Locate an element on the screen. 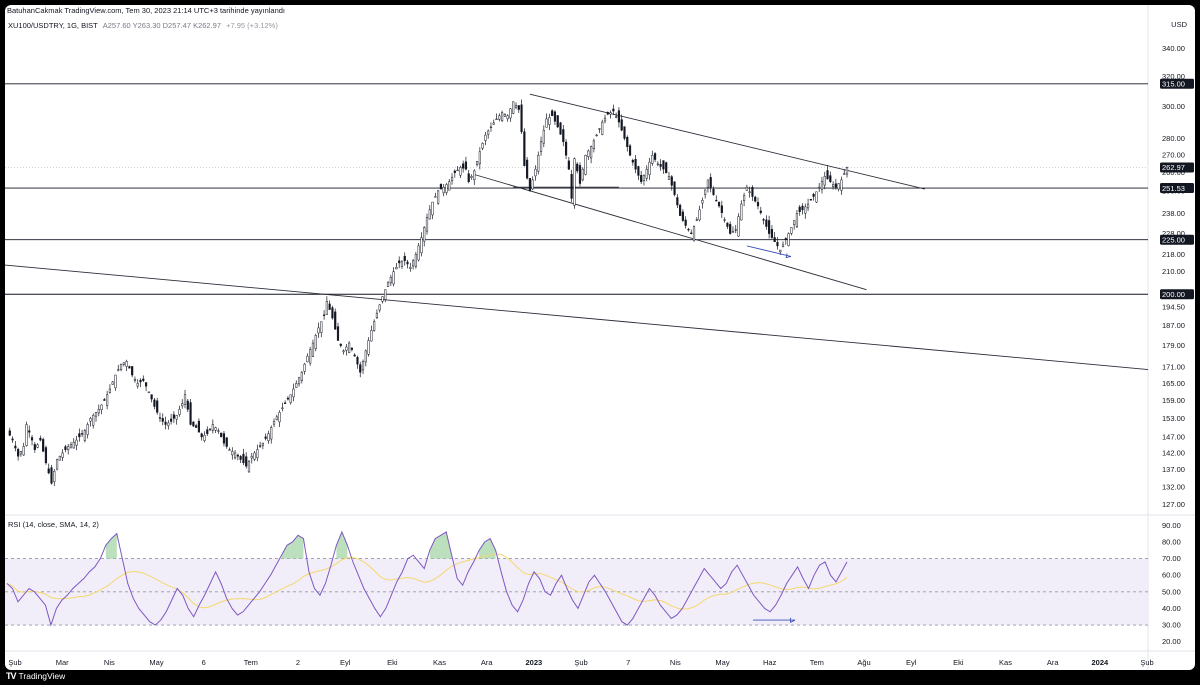  price-tick-label: 260.00 is located at coordinates (1173, 172).